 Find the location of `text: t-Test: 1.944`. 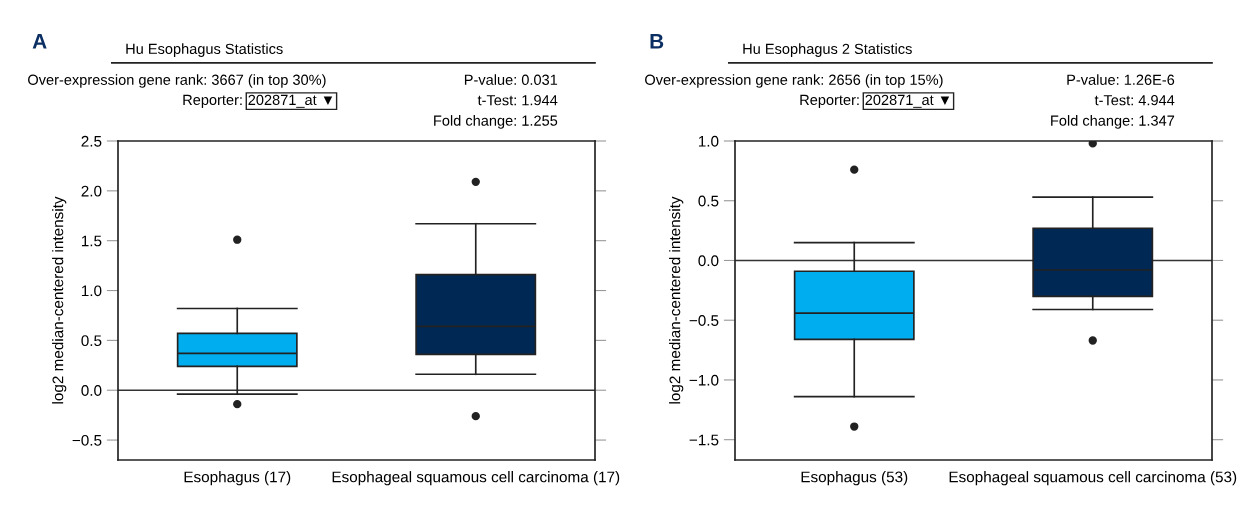

text: t-Test: 1.944 is located at coordinates (517, 100).